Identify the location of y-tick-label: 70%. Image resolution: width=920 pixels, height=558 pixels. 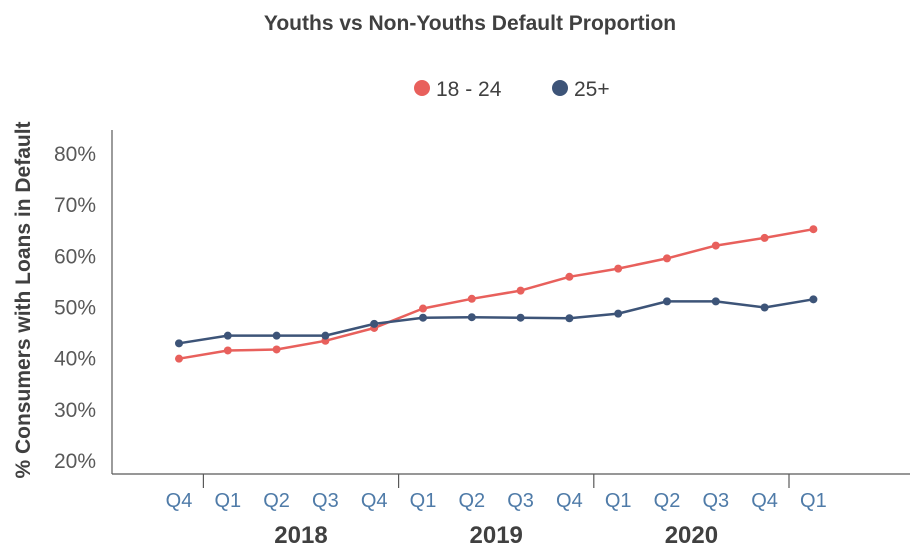
(75, 205).